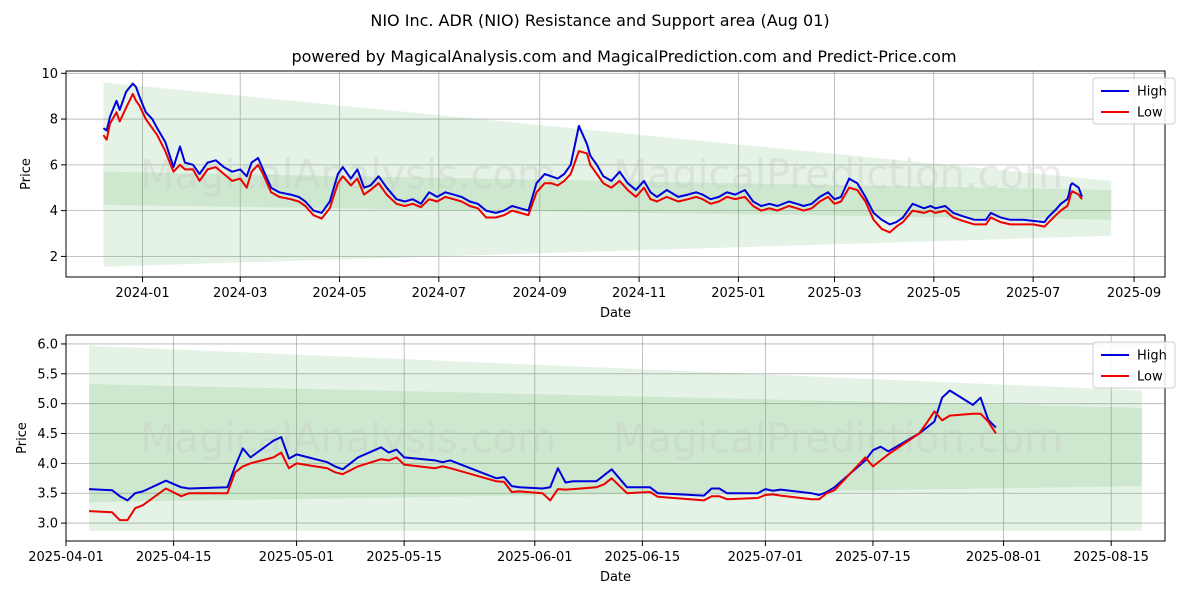 The height and width of the screenshot is (600, 1200). What do you see at coordinates (47, 434) in the screenshot?
I see `y-tick-label: 4.5` at bounding box center [47, 434].